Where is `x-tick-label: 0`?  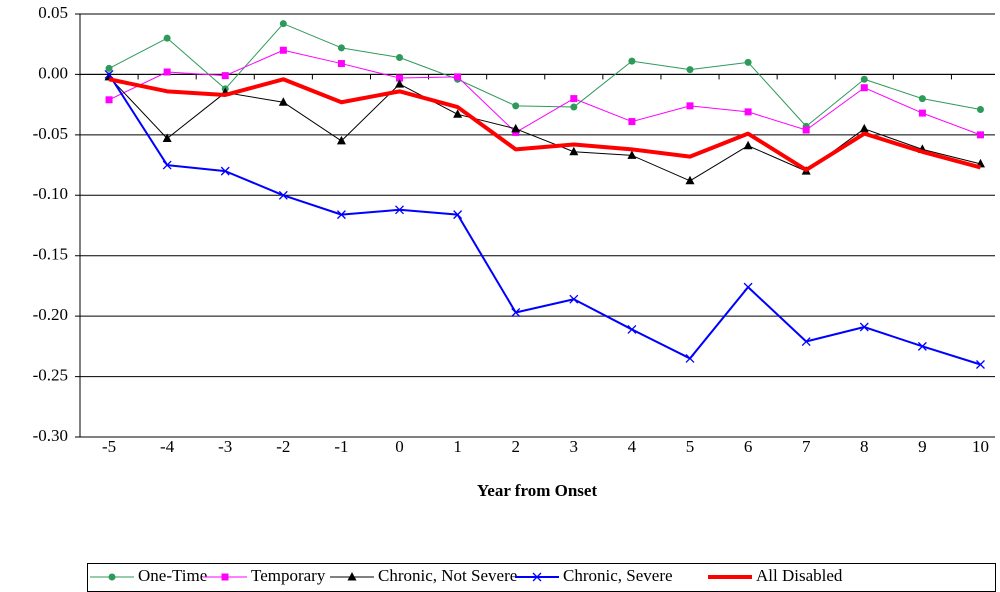 x-tick-label: 0 is located at coordinates (399, 446).